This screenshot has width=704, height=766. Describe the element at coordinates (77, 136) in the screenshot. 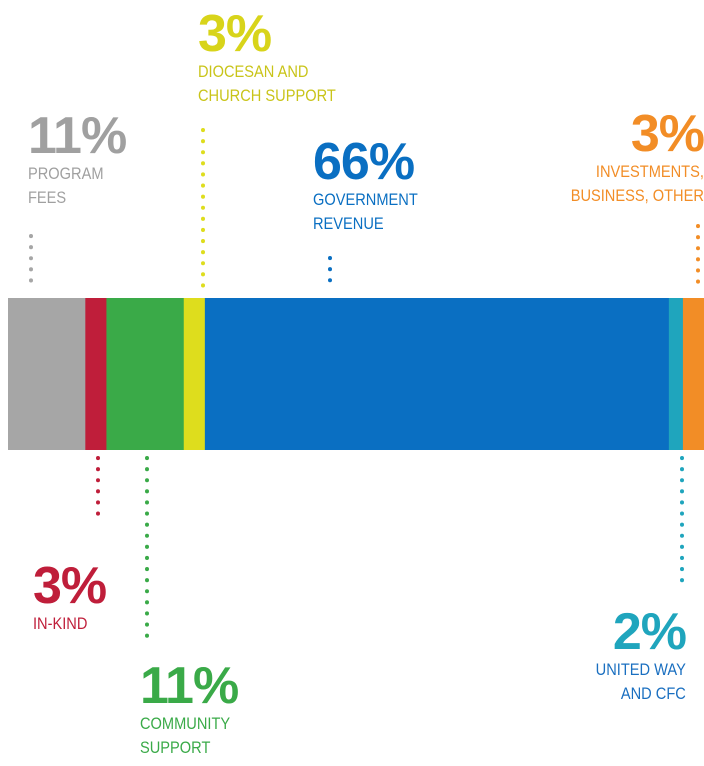

I see `program-fees-value: 11%` at that location.